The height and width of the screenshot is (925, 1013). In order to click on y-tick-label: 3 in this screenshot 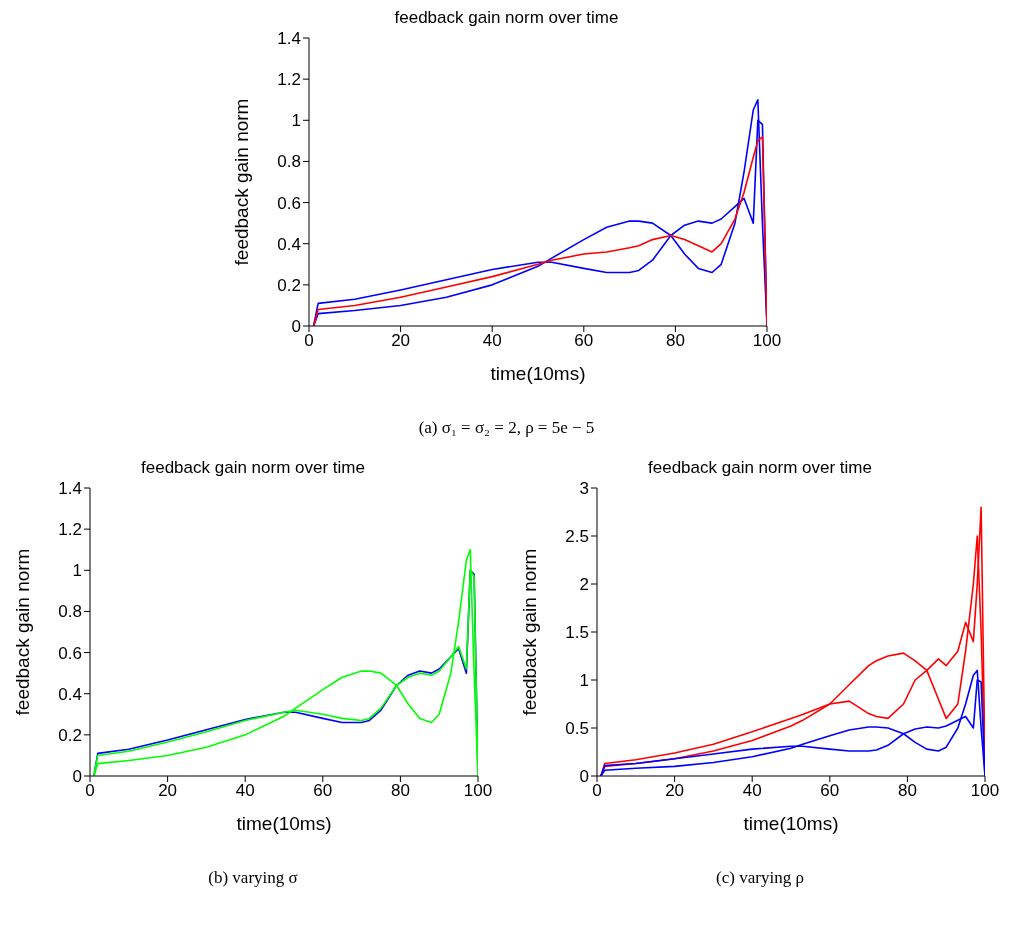, I will do `click(584, 489)`.